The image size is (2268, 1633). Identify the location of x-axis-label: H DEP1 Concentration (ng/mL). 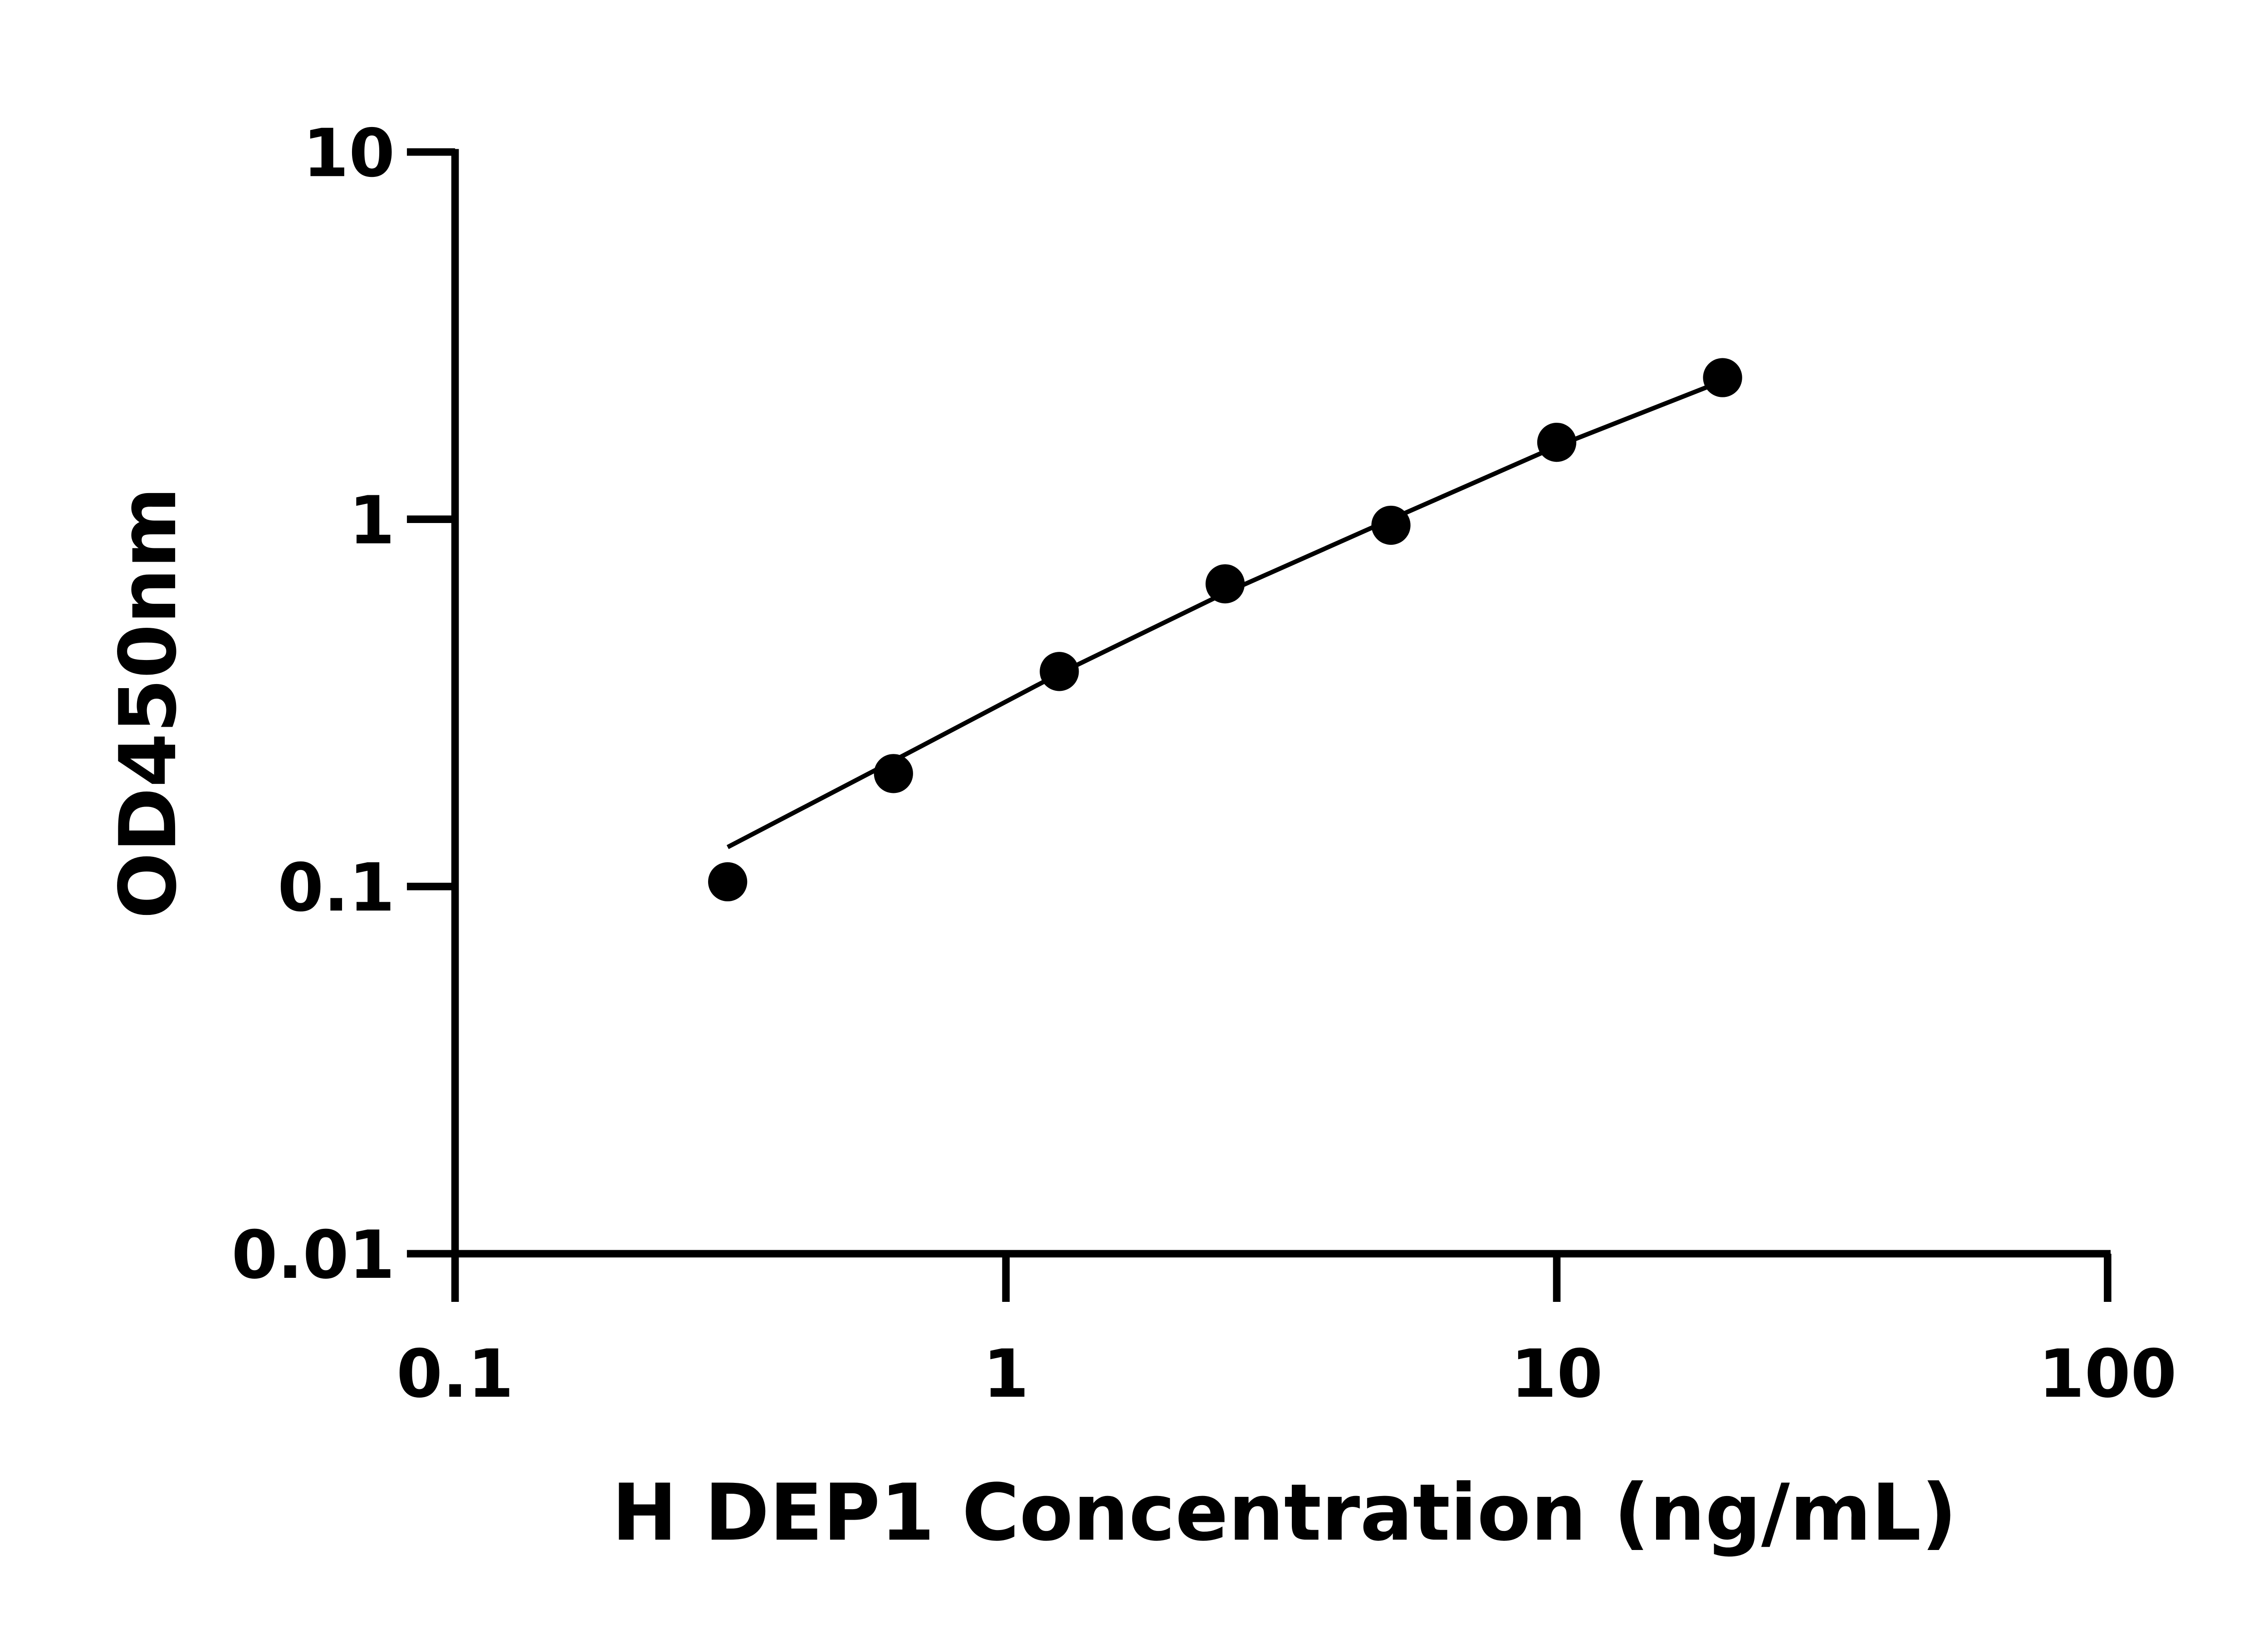
(1284, 1512).